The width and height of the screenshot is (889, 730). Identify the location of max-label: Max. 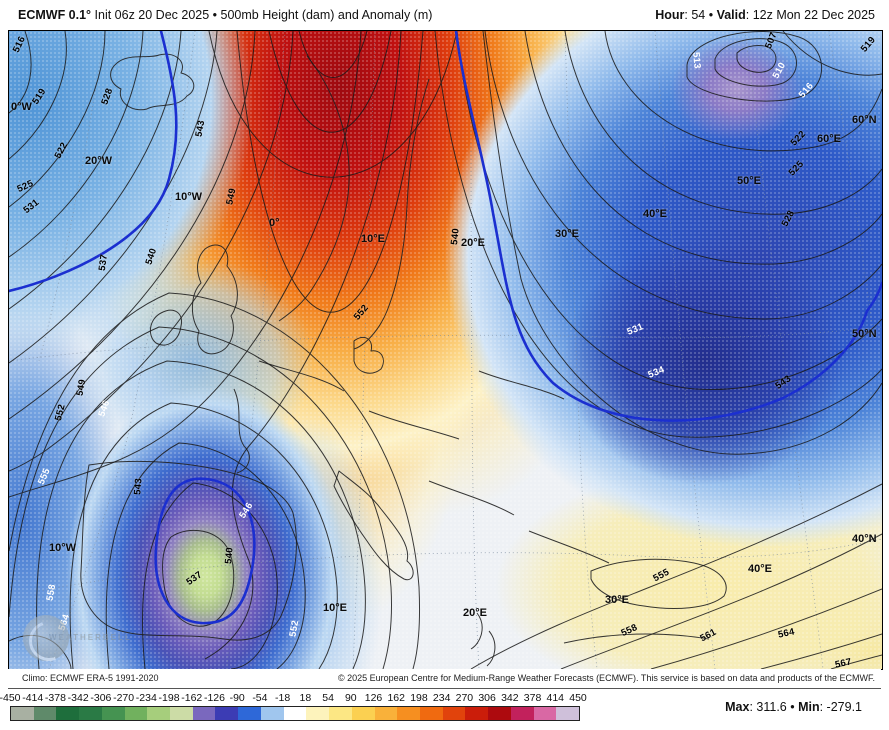
(737, 707).